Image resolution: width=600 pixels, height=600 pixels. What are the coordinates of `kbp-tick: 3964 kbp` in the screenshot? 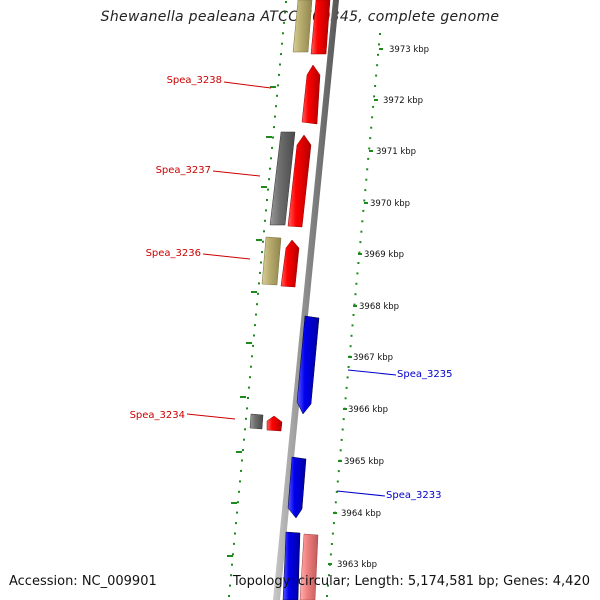 It's located at (357, 514).